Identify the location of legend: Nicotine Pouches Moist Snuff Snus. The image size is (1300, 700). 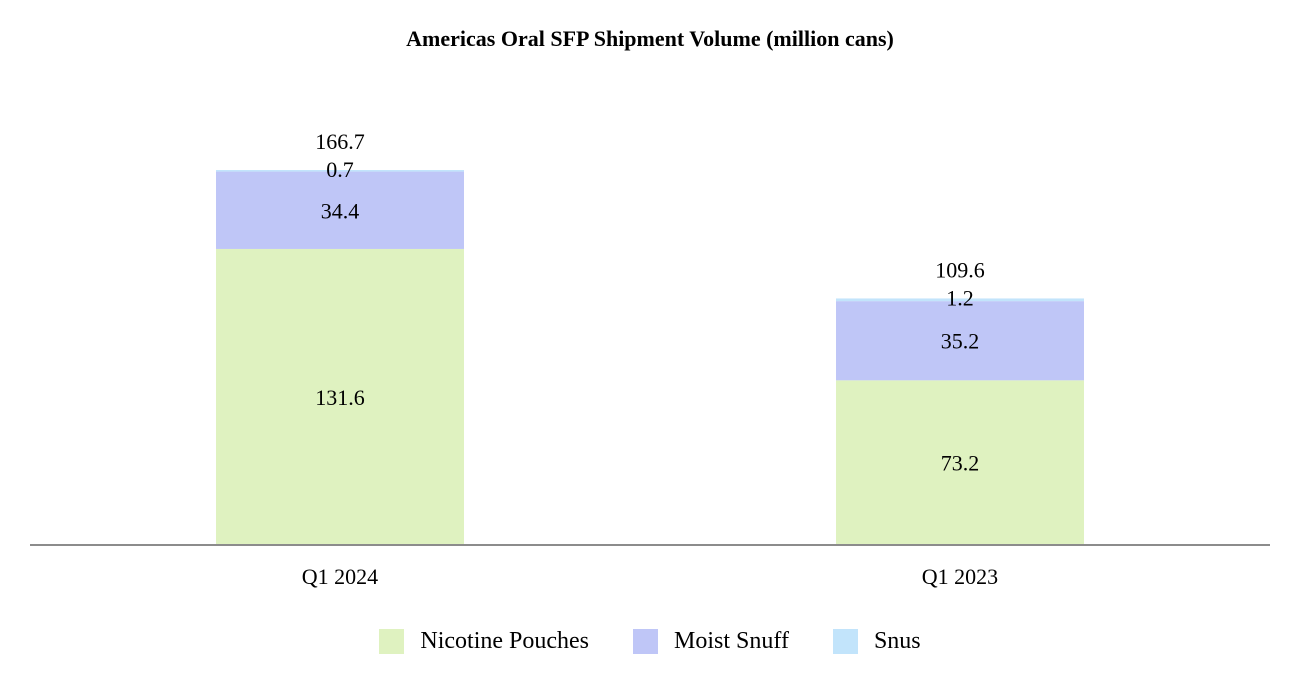
(650, 641).